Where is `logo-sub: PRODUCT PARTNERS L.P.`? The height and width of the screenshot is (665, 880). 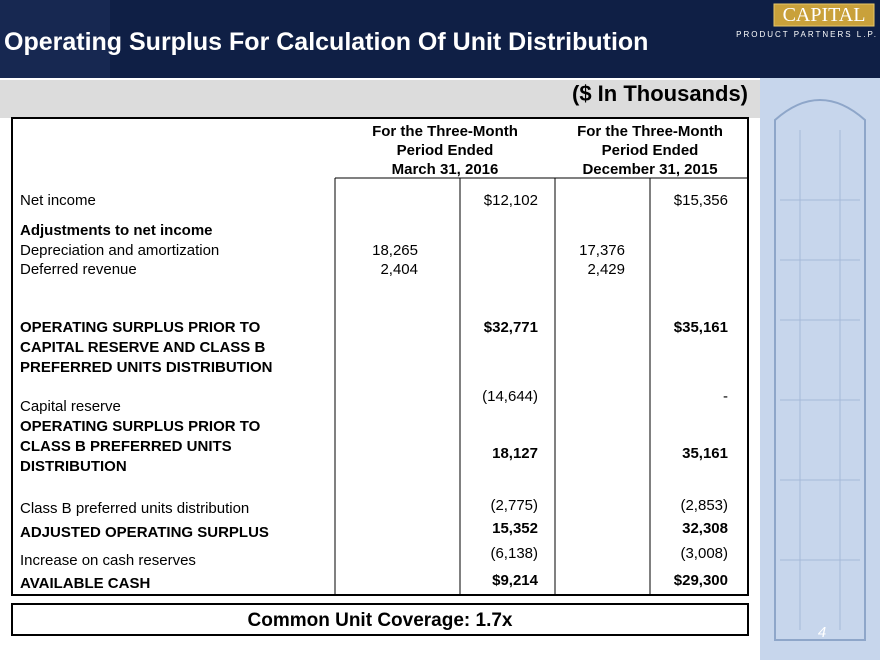
logo-sub: PRODUCT PARTNERS L.P. is located at coordinates (807, 34).